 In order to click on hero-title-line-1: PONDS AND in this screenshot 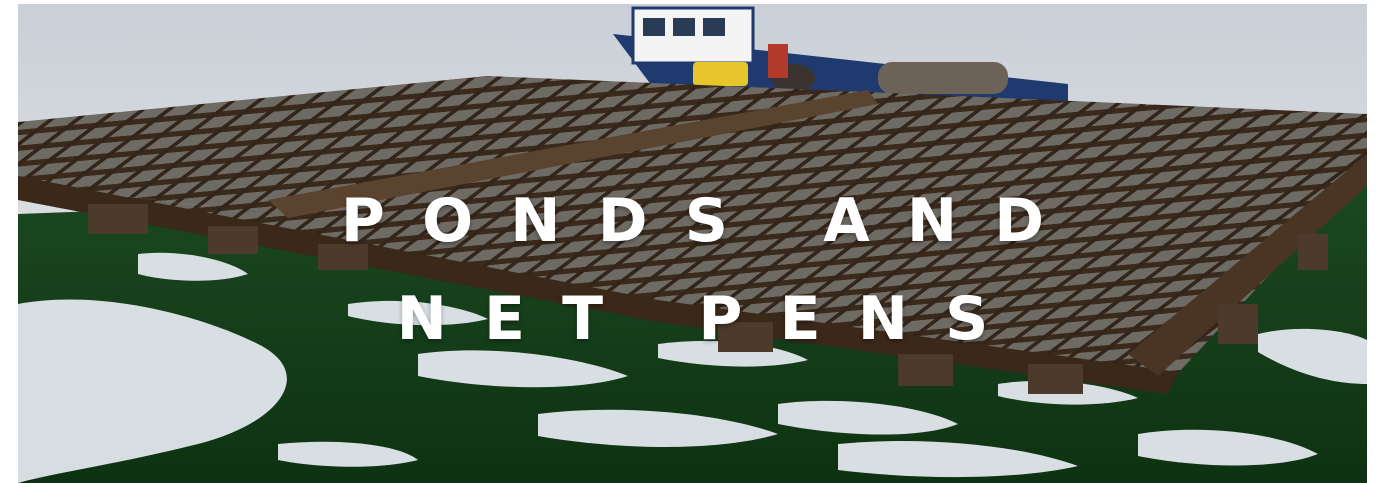, I will do `click(711, 221)`.